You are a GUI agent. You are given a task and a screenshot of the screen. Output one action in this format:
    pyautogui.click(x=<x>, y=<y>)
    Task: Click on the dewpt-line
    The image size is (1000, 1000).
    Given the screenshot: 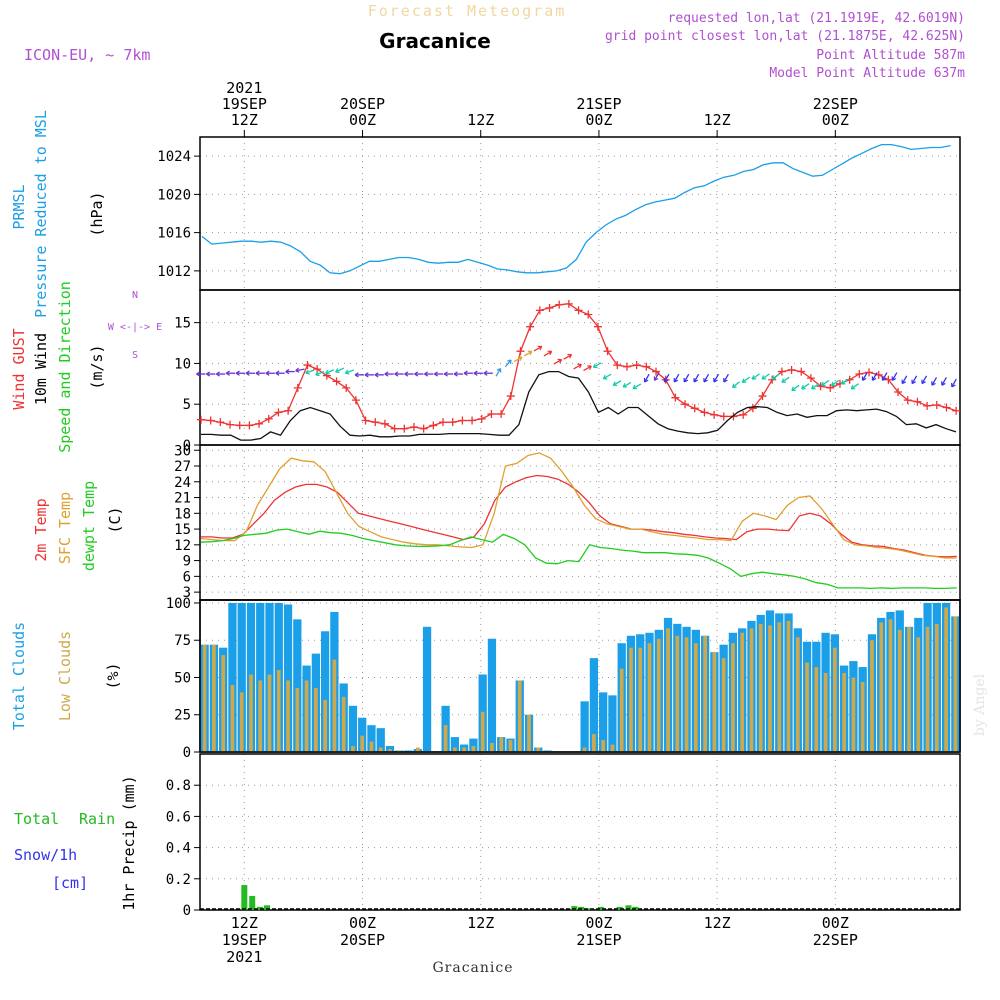 What is the action you would take?
    pyautogui.click(x=578, y=559)
    